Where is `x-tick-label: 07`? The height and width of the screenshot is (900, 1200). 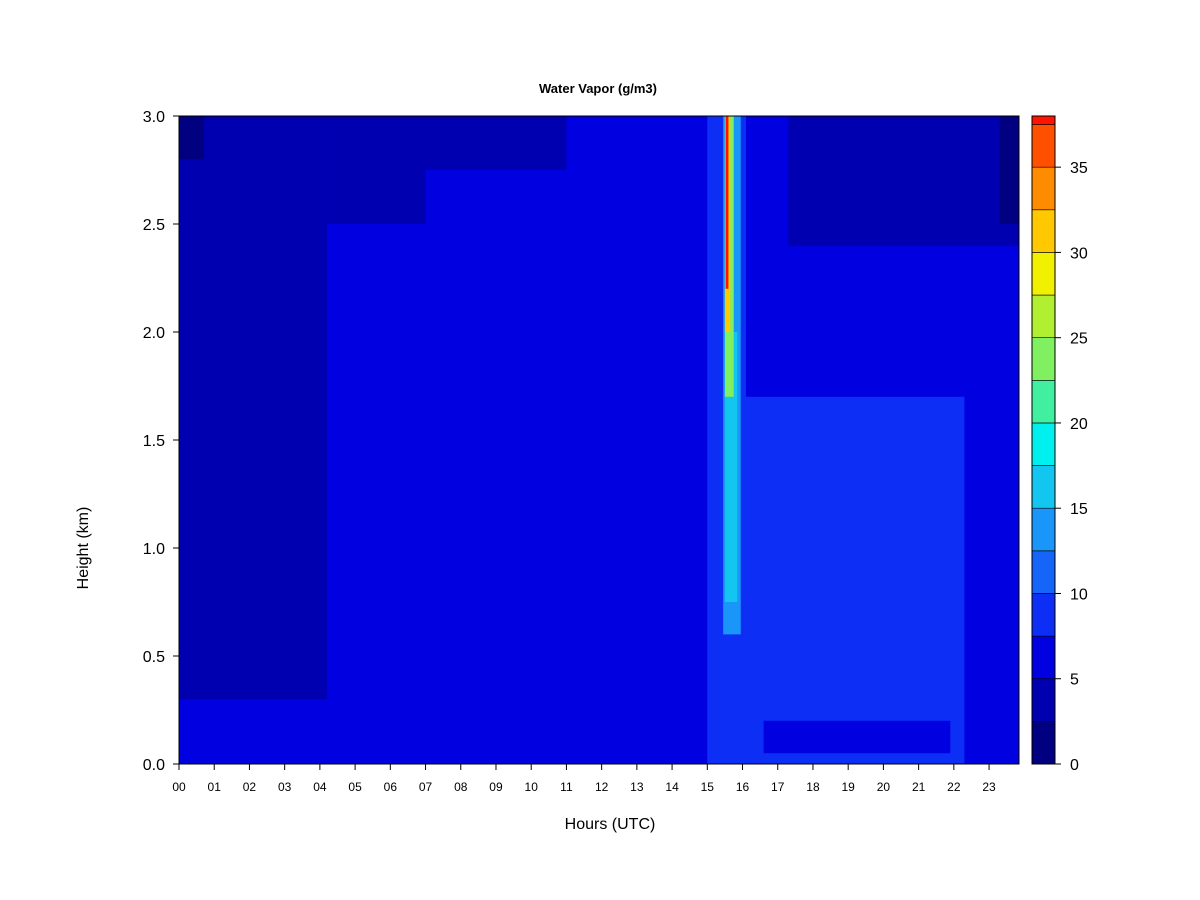
x-tick-label: 07 is located at coordinates (426, 787).